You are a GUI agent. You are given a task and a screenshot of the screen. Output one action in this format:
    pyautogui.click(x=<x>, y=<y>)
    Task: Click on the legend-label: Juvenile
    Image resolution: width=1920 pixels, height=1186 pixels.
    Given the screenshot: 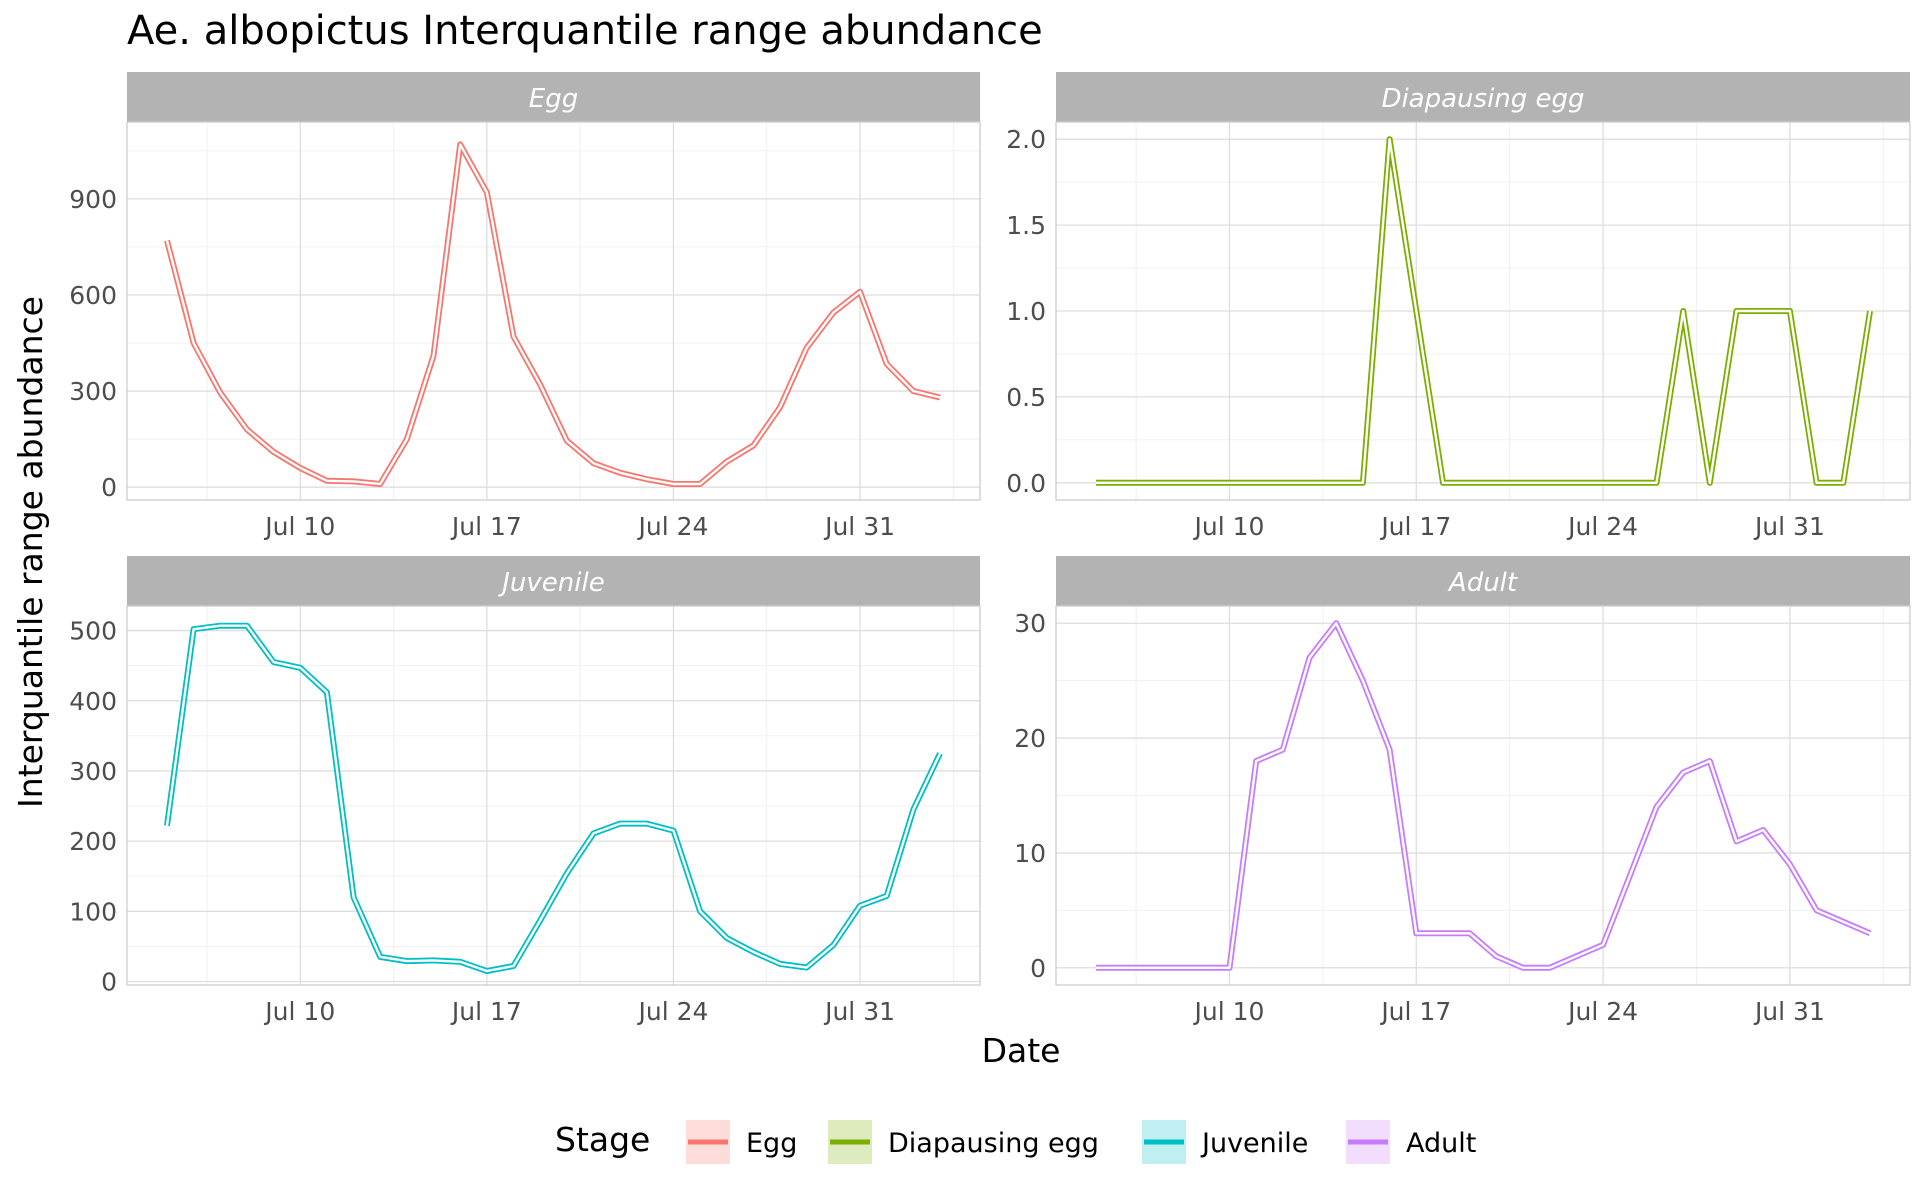 What is the action you would take?
    pyautogui.click(x=1254, y=1143)
    